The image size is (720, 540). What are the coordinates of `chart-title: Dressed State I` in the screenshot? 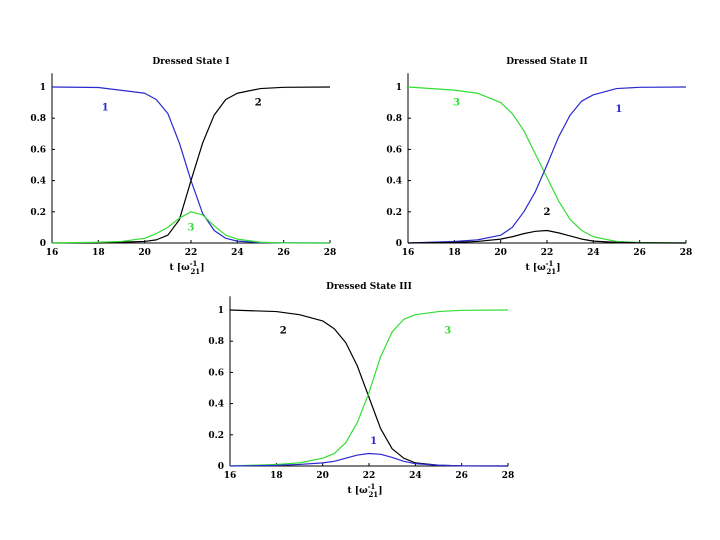 It's located at (190, 62).